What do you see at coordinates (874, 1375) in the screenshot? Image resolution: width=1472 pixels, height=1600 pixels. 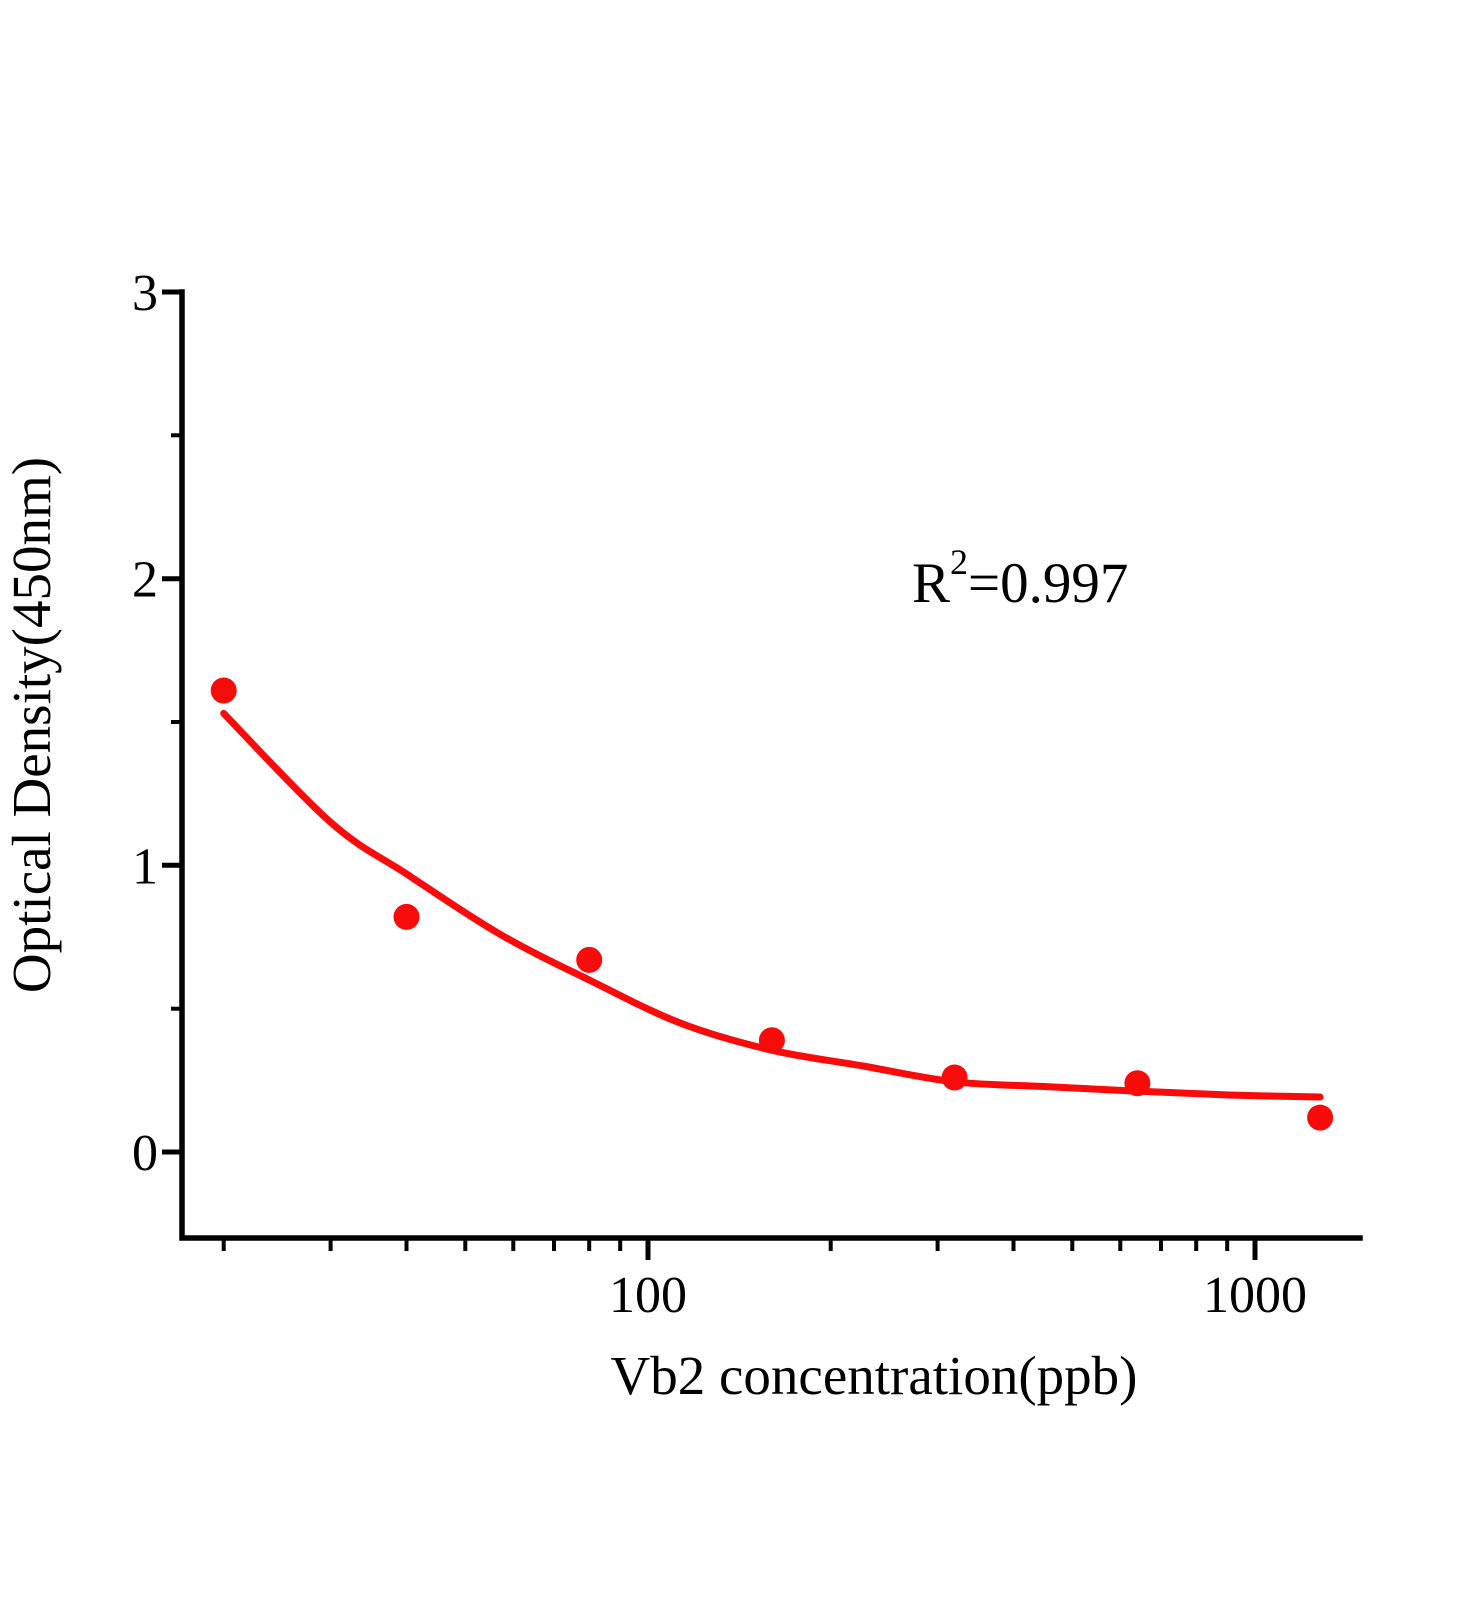 I see `x-axis-label: Vb2 concentration(ppb)` at bounding box center [874, 1375].